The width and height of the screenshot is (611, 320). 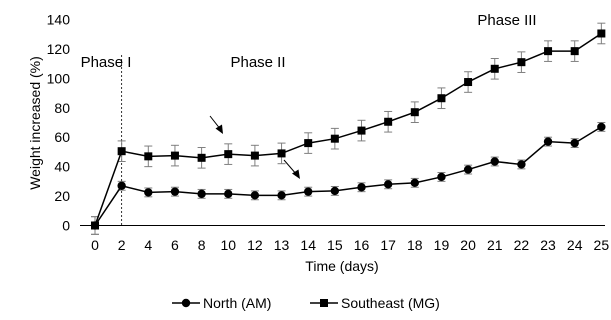 What do you see at coordinates (66, 226) in the screenshot?
I see `y-tick-label: 0` at bounding box center [66, 226].